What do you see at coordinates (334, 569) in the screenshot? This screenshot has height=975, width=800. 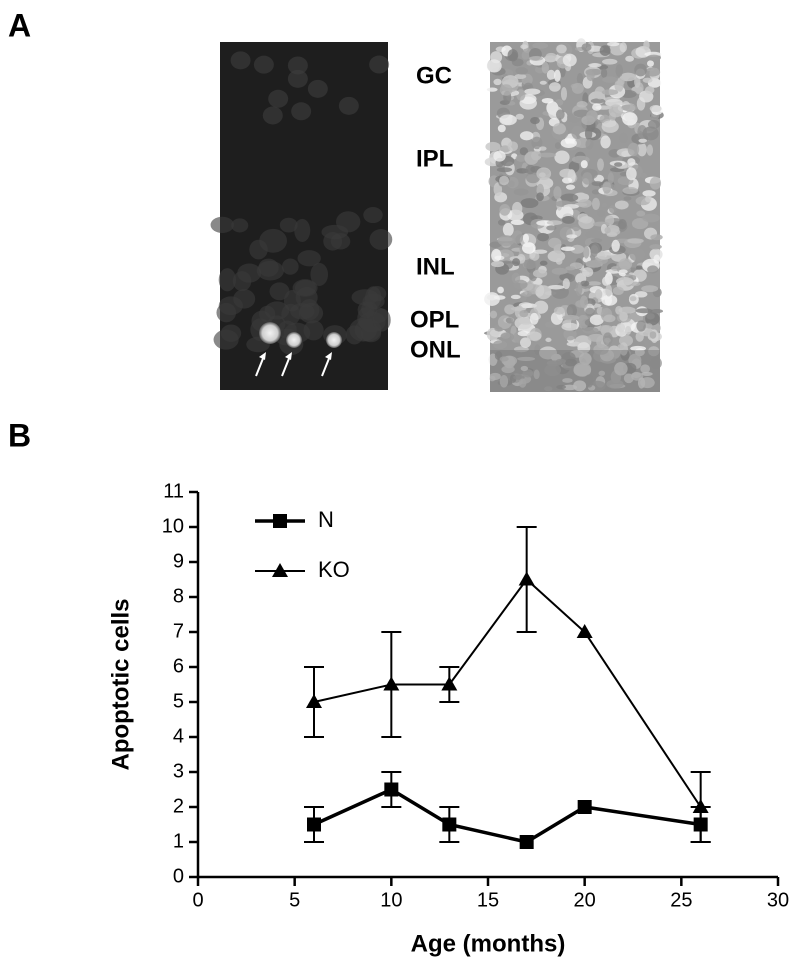 I see `legend-label: KO` at bounding box center [334, 569].